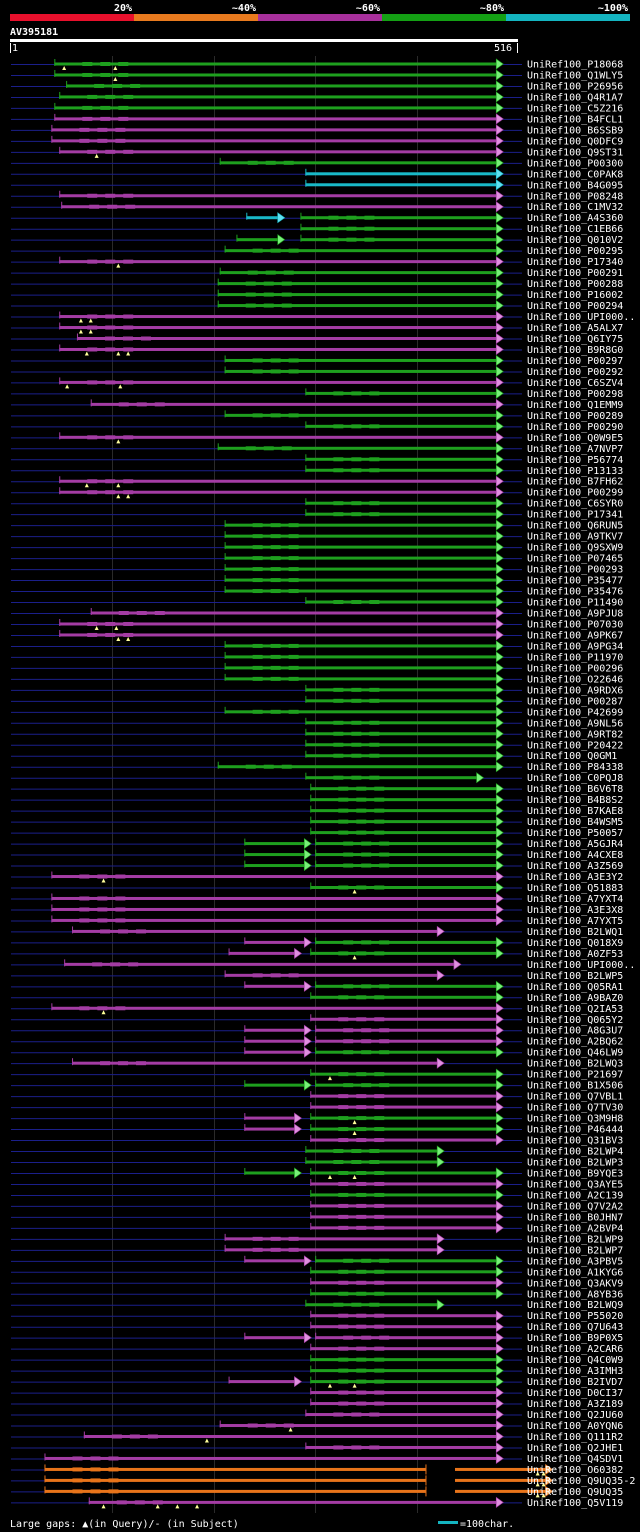 Image resolution: width=640 pixels, height=1532 pixels. I want to click on hit-row: UniRef100_Q7V2A2, so click(317, 1206).